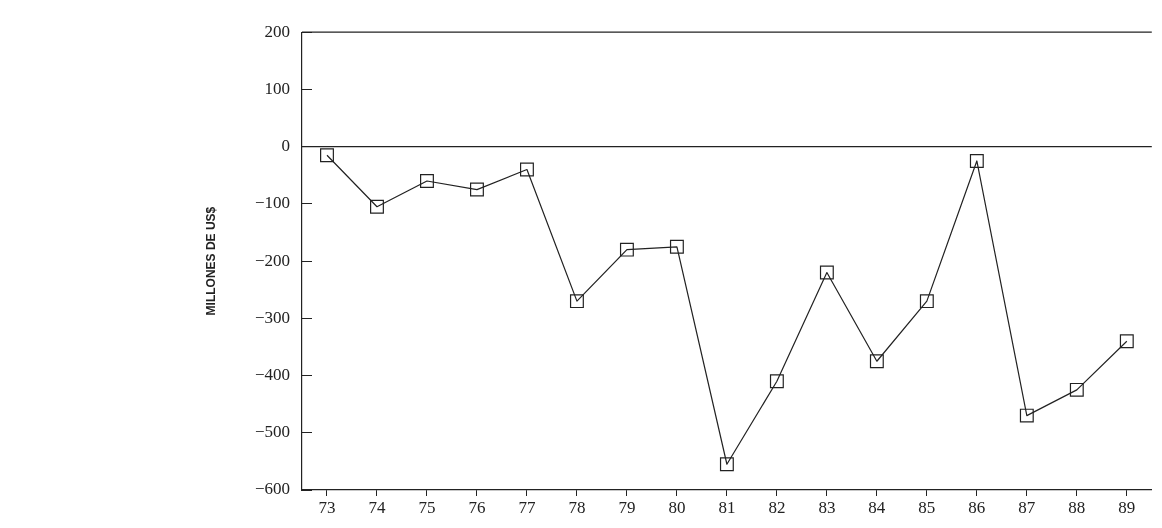  I want to click on x-tick-label: 84, so click(877, 507).